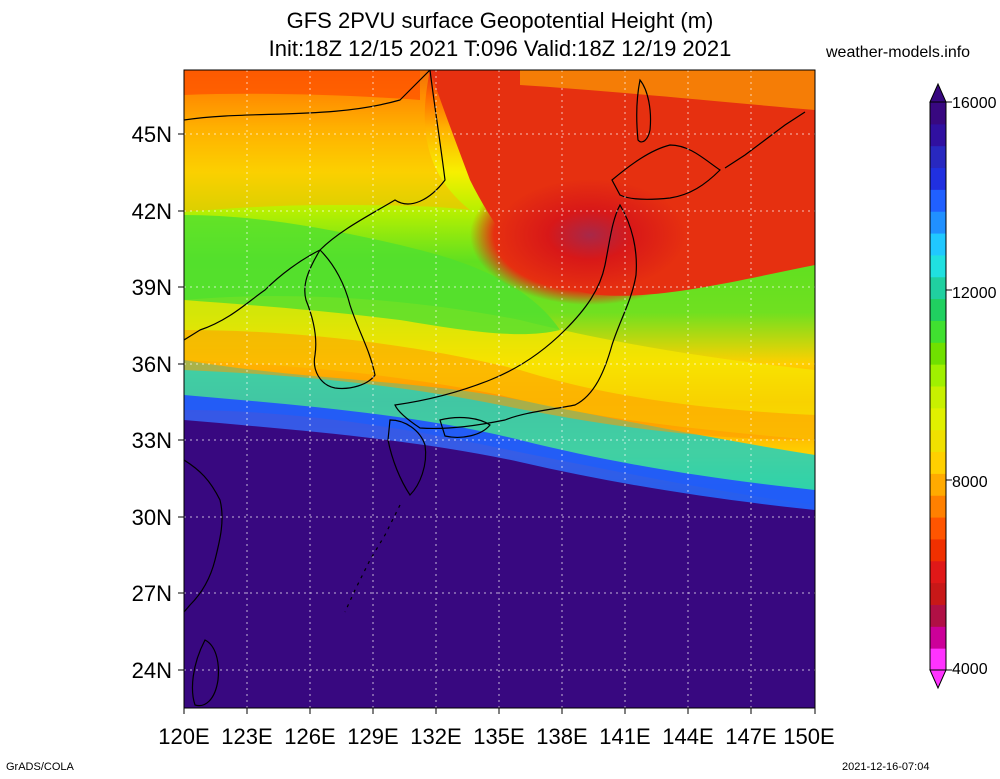  Describe the element at coordinates (974, 103) in the screenshot. I see `colorbar-label: 16000` at that location.